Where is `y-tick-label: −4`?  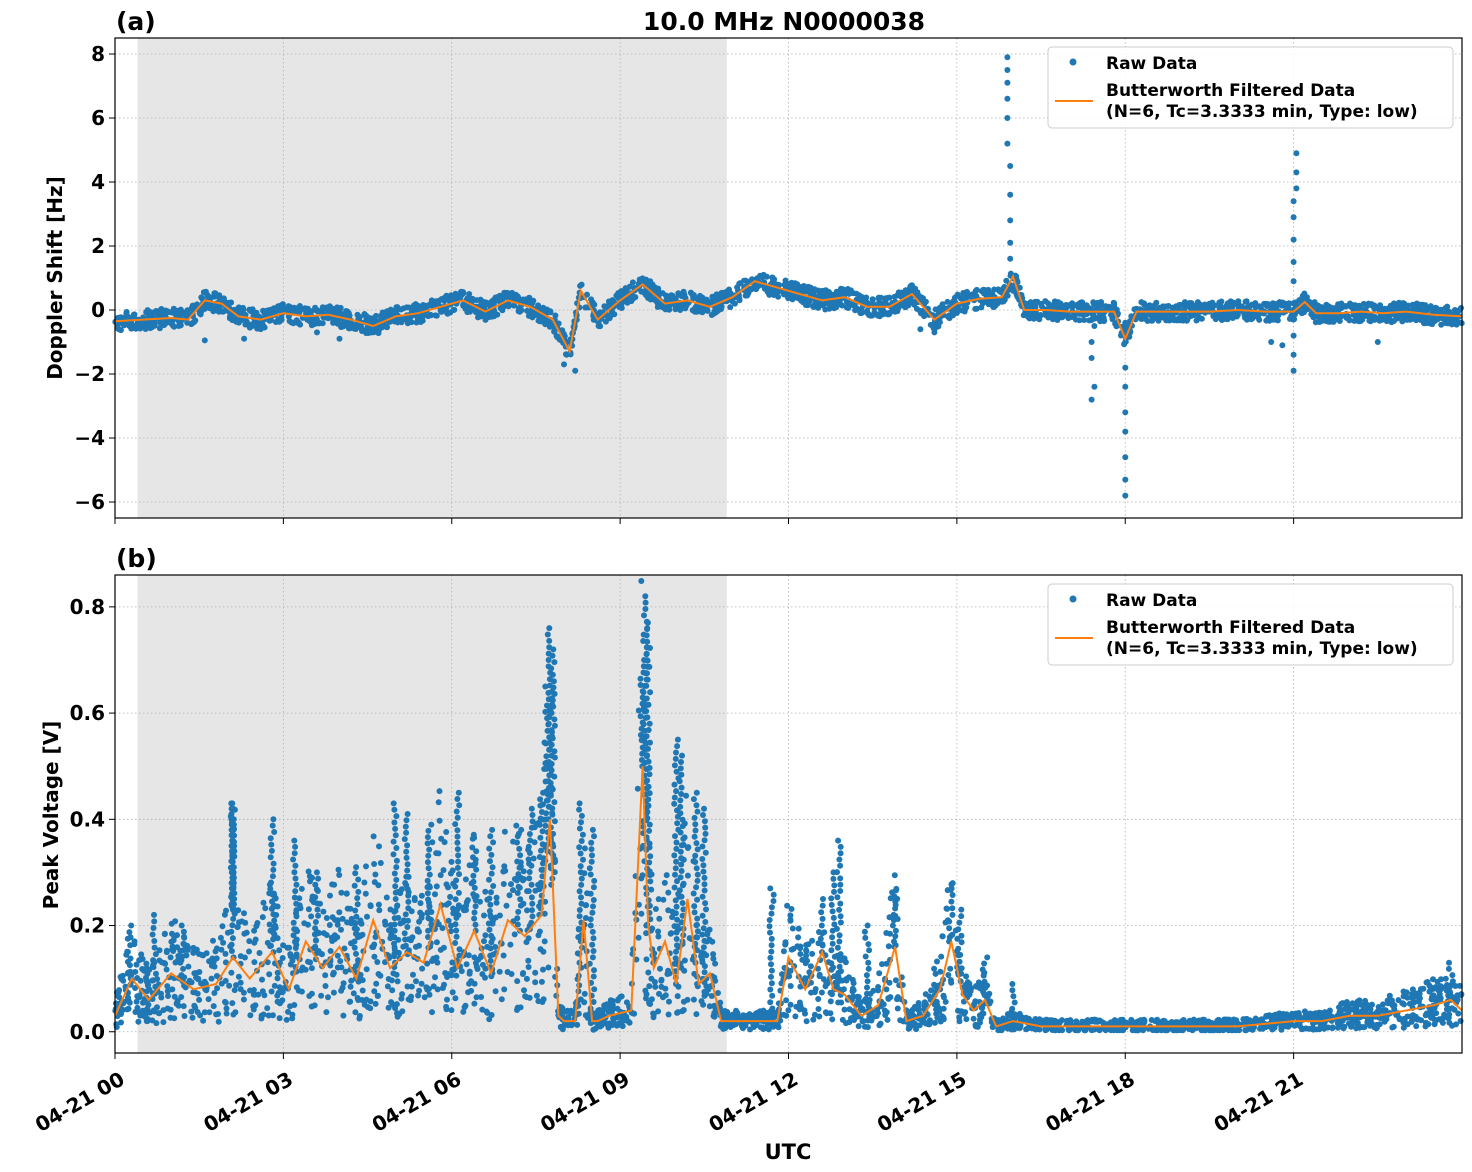
y-tick-label: −4 is located at coordinates (89, 438).